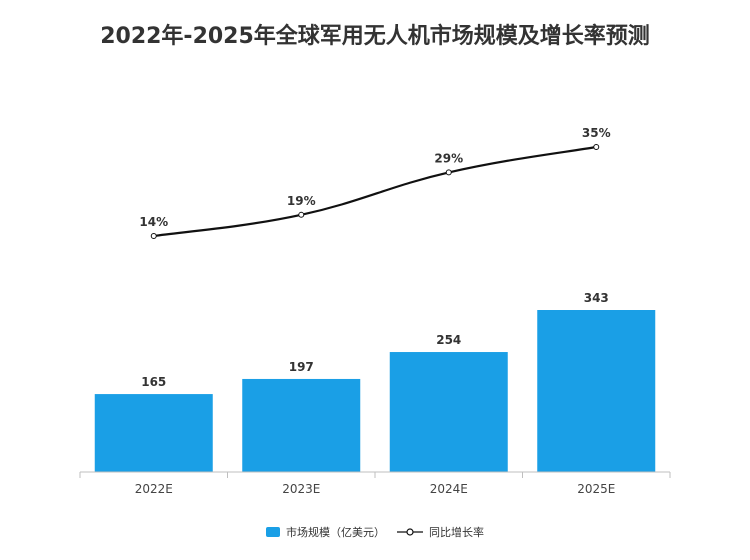 This screenshot has width=750, height=560. I want to click on legend-item-line: 同比增长率, so click(440, 532).